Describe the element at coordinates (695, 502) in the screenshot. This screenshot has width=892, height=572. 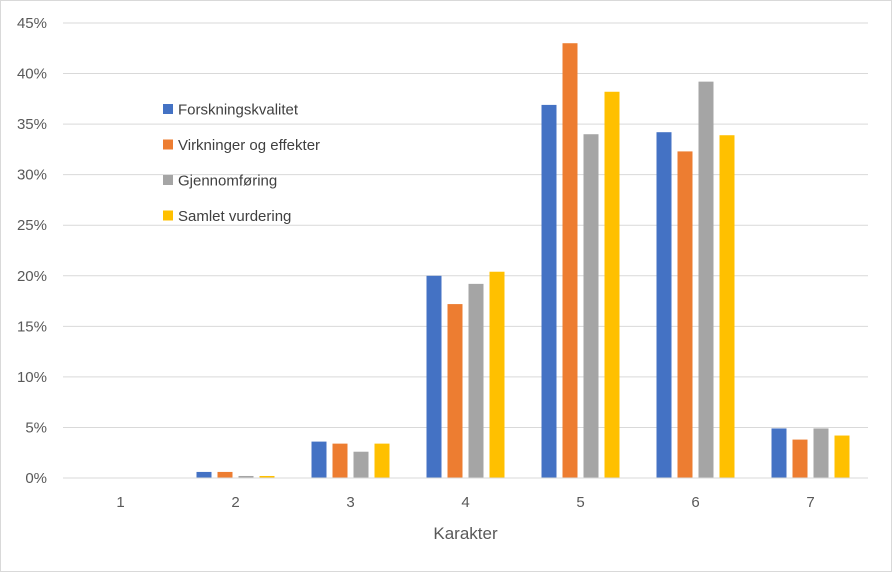
I see `x-tick-label: 6` at that location.